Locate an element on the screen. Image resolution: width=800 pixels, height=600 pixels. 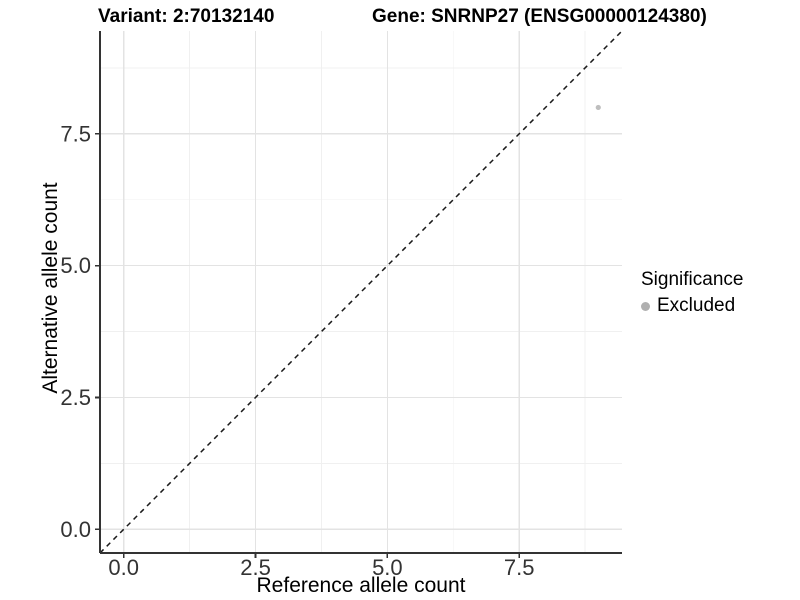
x-tick-label: 2.5 is located at coordinates (255, 567).